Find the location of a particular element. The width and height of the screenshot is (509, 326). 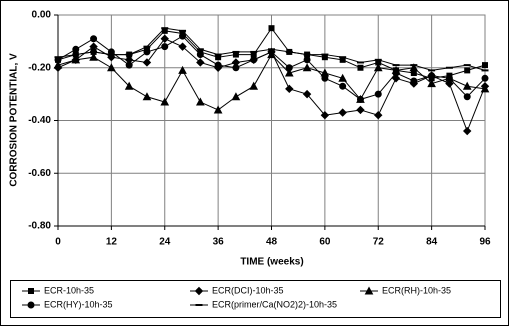

y-tick-label: -0.60 is located at coordinates (39, 173).